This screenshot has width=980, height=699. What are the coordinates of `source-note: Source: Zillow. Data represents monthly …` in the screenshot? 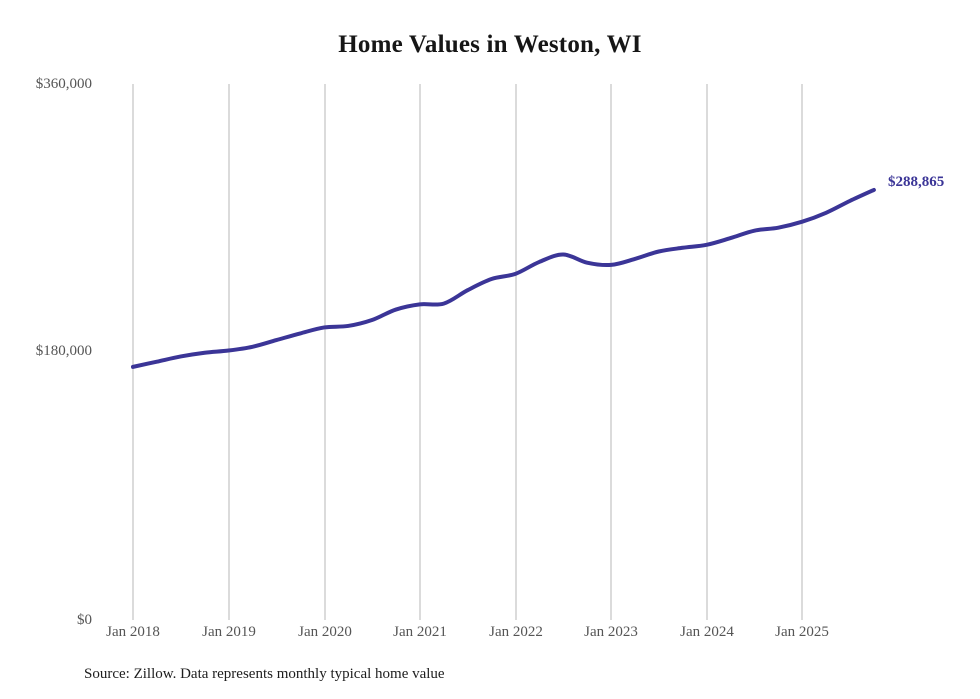 It's located at (264, 674).